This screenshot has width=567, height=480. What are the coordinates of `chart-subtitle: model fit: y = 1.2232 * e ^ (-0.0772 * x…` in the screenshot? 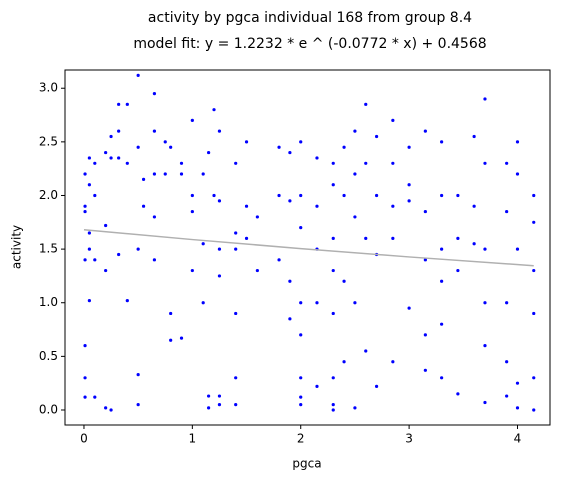 It's located at (309, 44).